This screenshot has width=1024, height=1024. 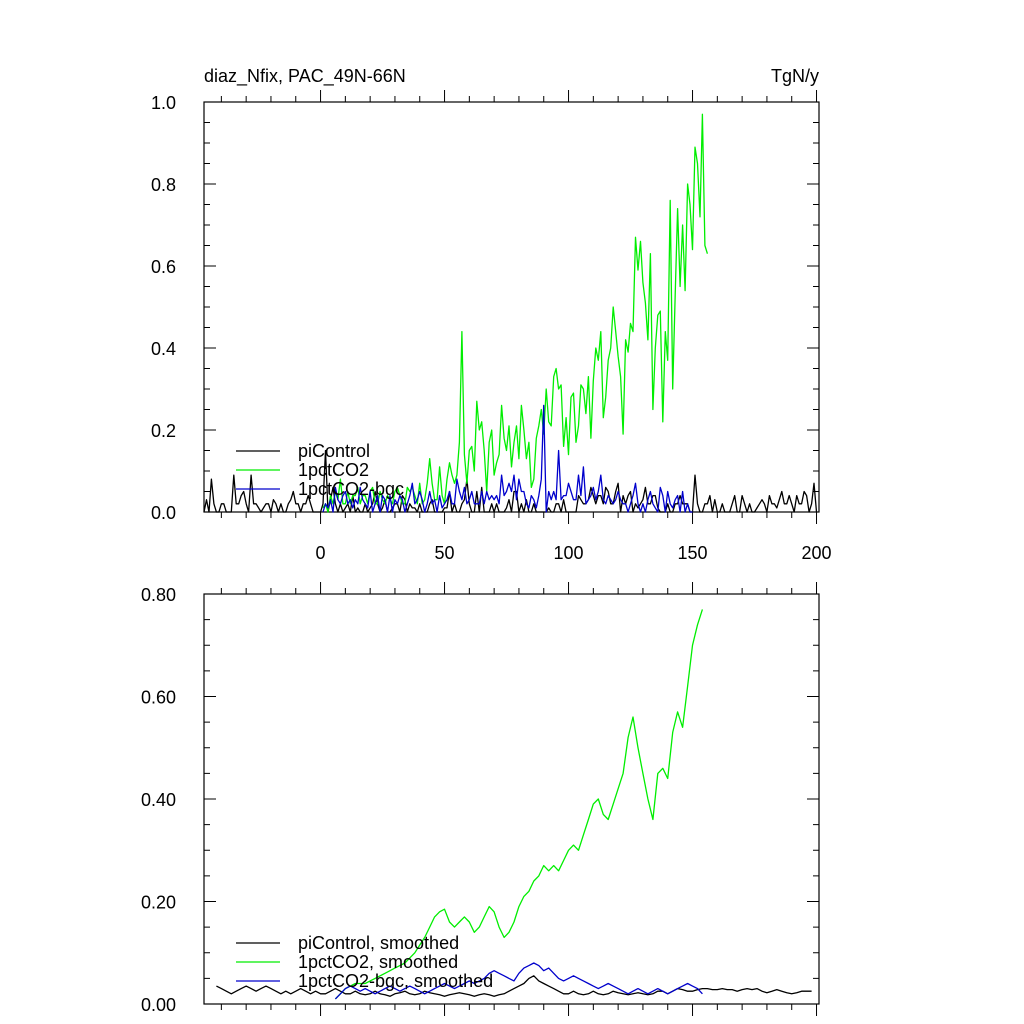 What do you see at coordinates (163, 185) in the screenshot?
I see `y-tick-label: 0.8` at bounding box center [163, 185].